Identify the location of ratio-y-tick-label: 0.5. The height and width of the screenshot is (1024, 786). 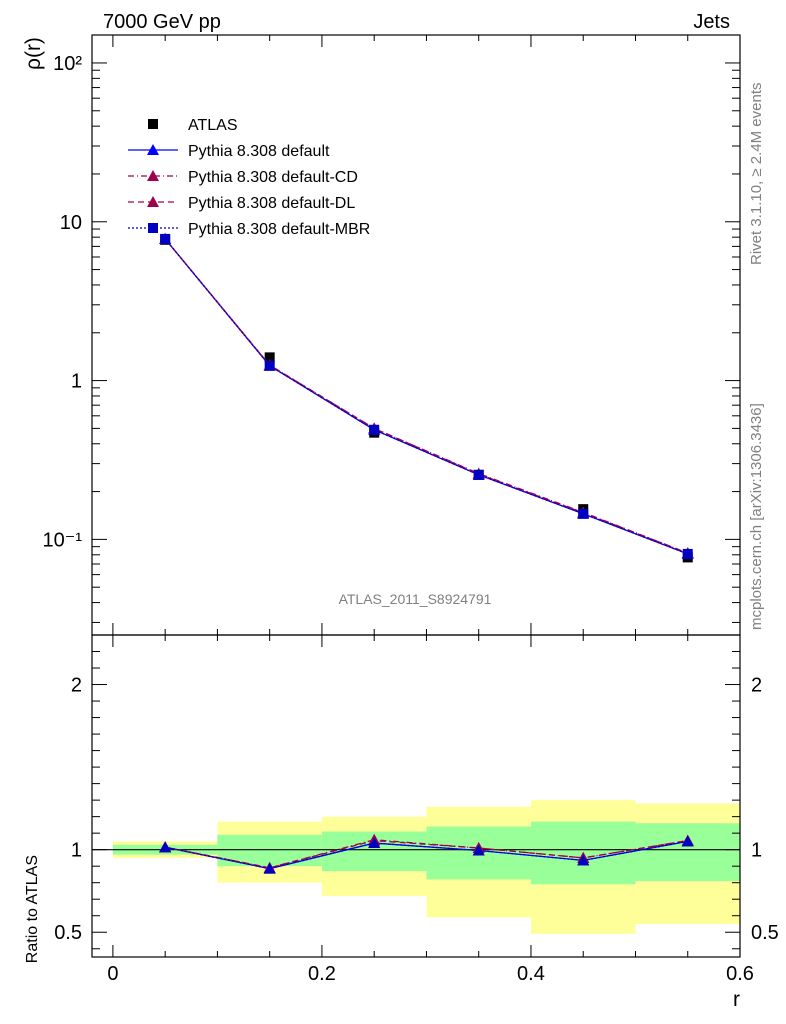
(68, 933).